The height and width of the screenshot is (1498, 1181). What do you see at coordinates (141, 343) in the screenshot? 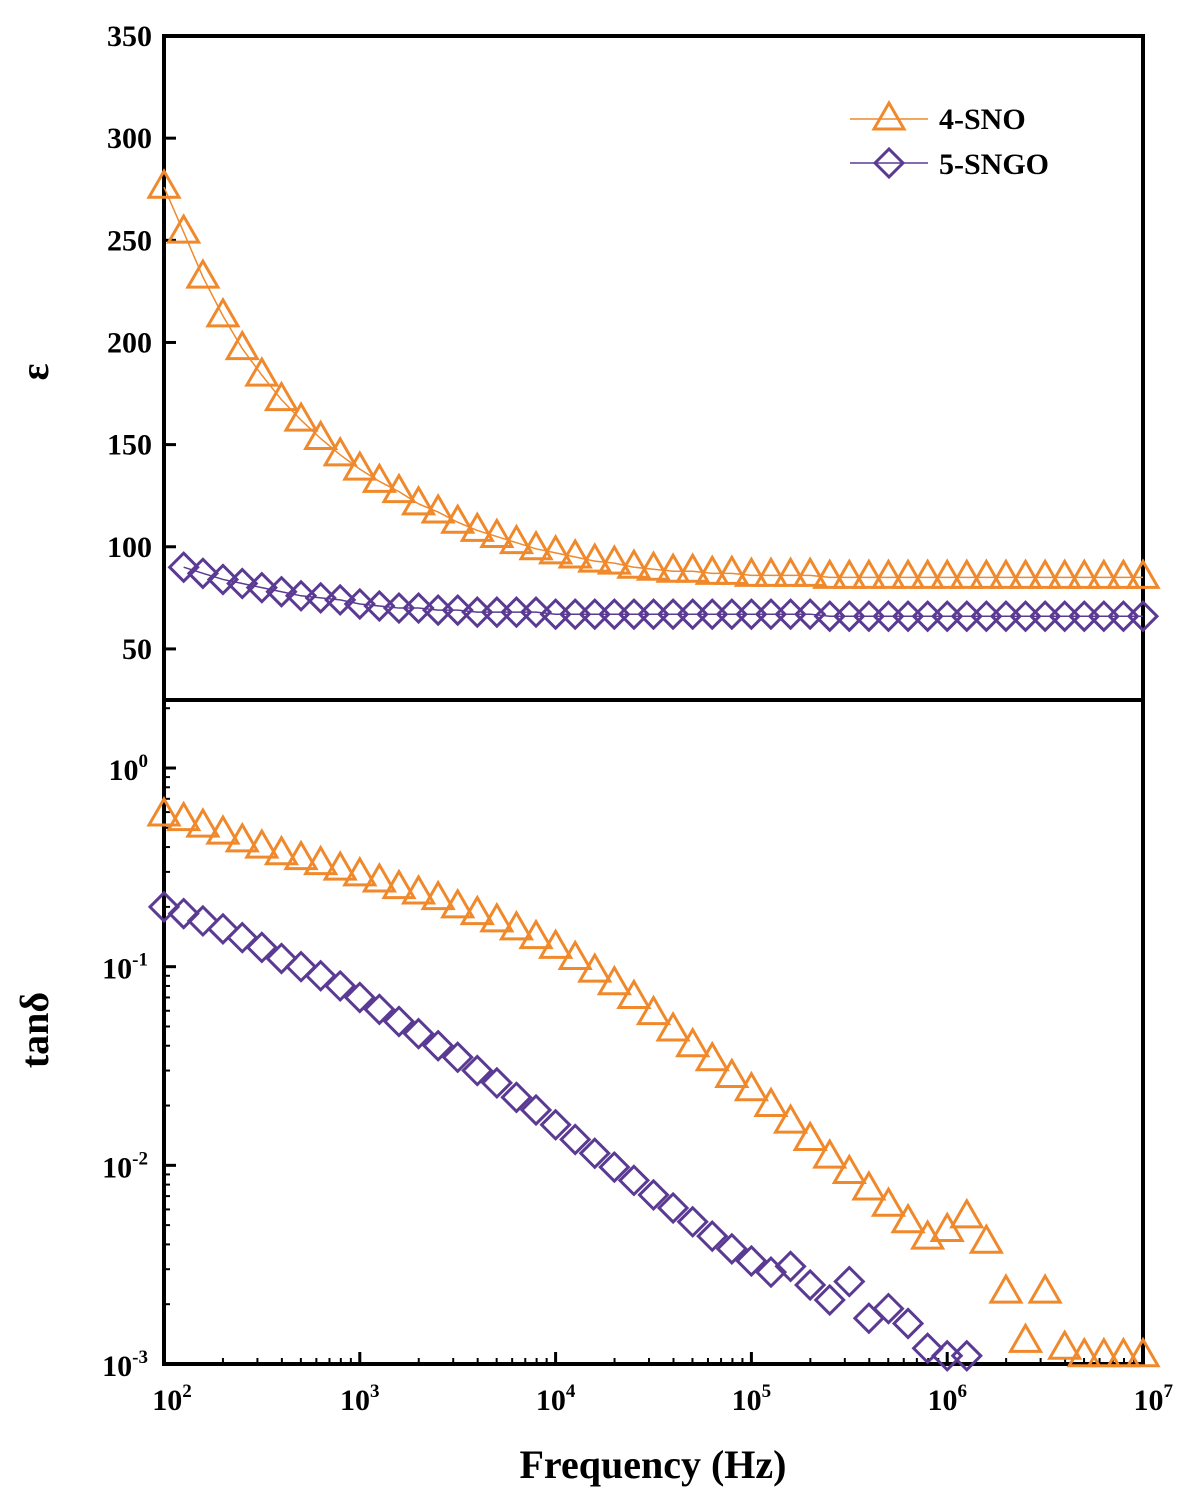
I see `top-y-ticks: 50 100 150 200 250 300 350` at bounding box center [141, 343].